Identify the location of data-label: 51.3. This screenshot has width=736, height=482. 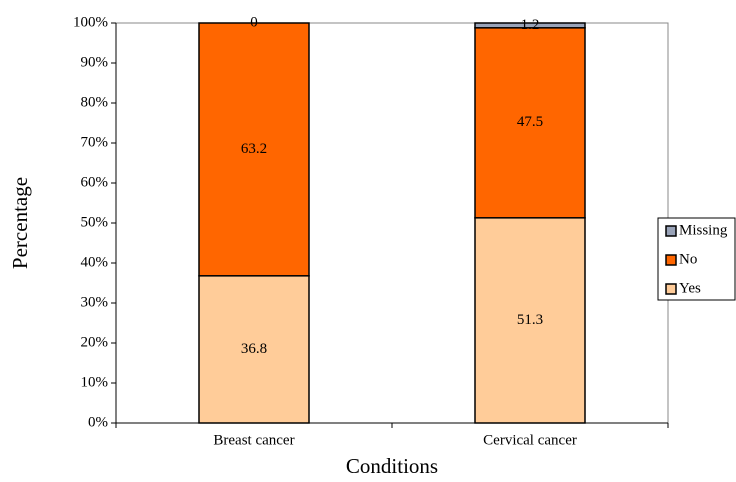
(530, 320).